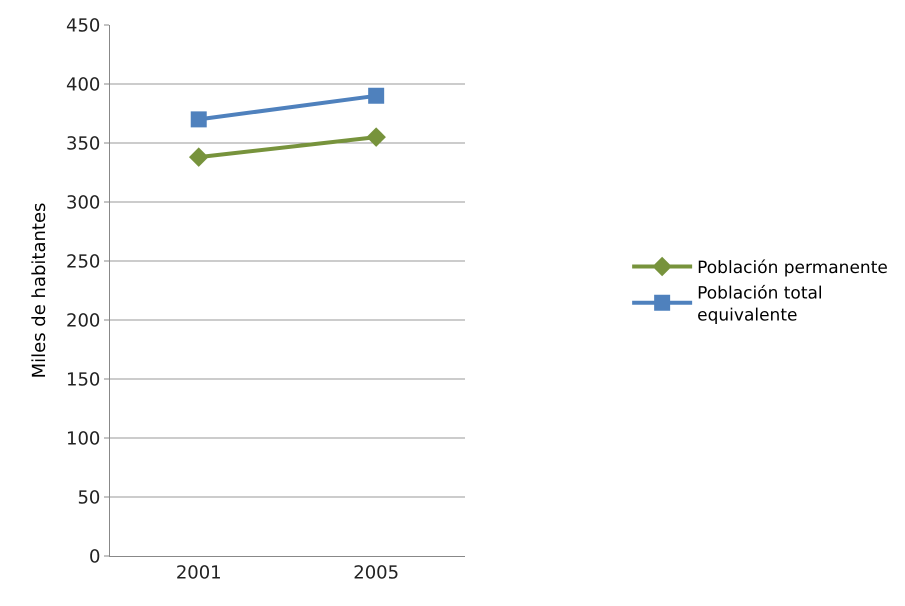 Image resolution: width=905 pixels, height=606 pixels. I want to click on y-tick-label: 100, so click(83, 439).